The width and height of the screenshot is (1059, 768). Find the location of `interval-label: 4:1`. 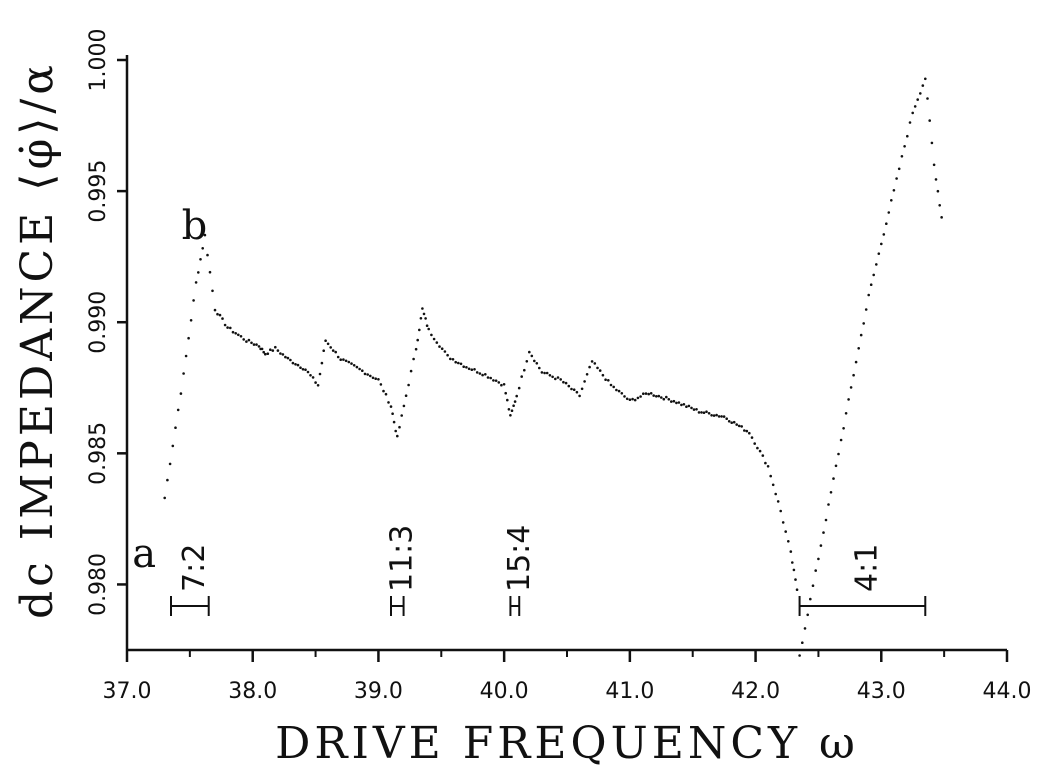

interval-label: 4:1 is located at coordinates (866, 568).